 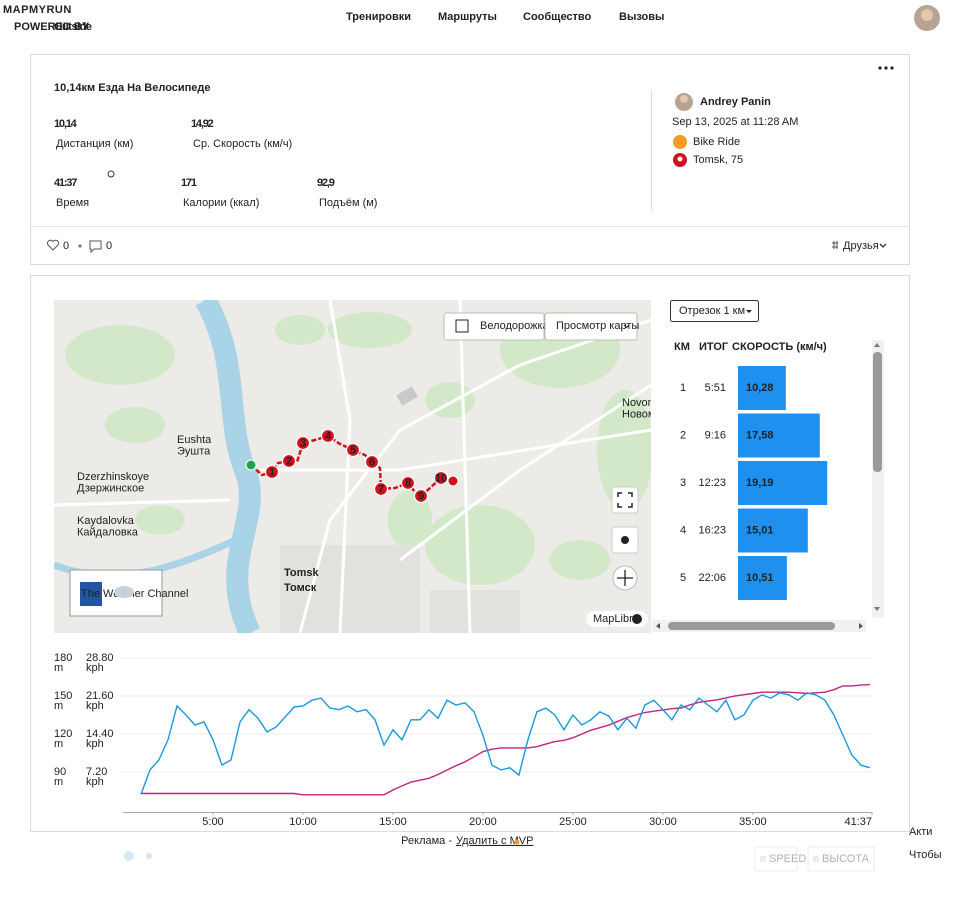 I want to click on split-km: 3, so click(x=683, y=483).